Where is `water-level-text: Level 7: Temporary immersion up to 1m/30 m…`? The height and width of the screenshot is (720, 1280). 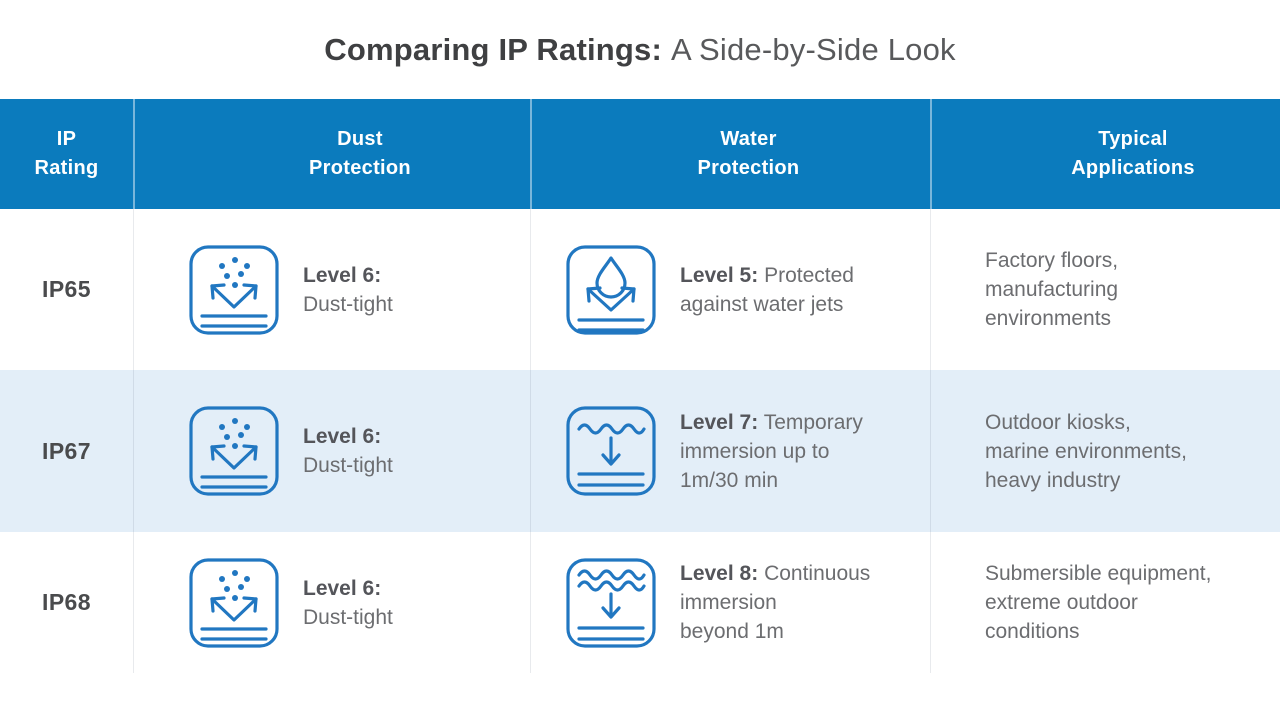 water-level-text: Level 7: Temporary immersion up to 1m/30 m… is located at coordinates (771, 451).